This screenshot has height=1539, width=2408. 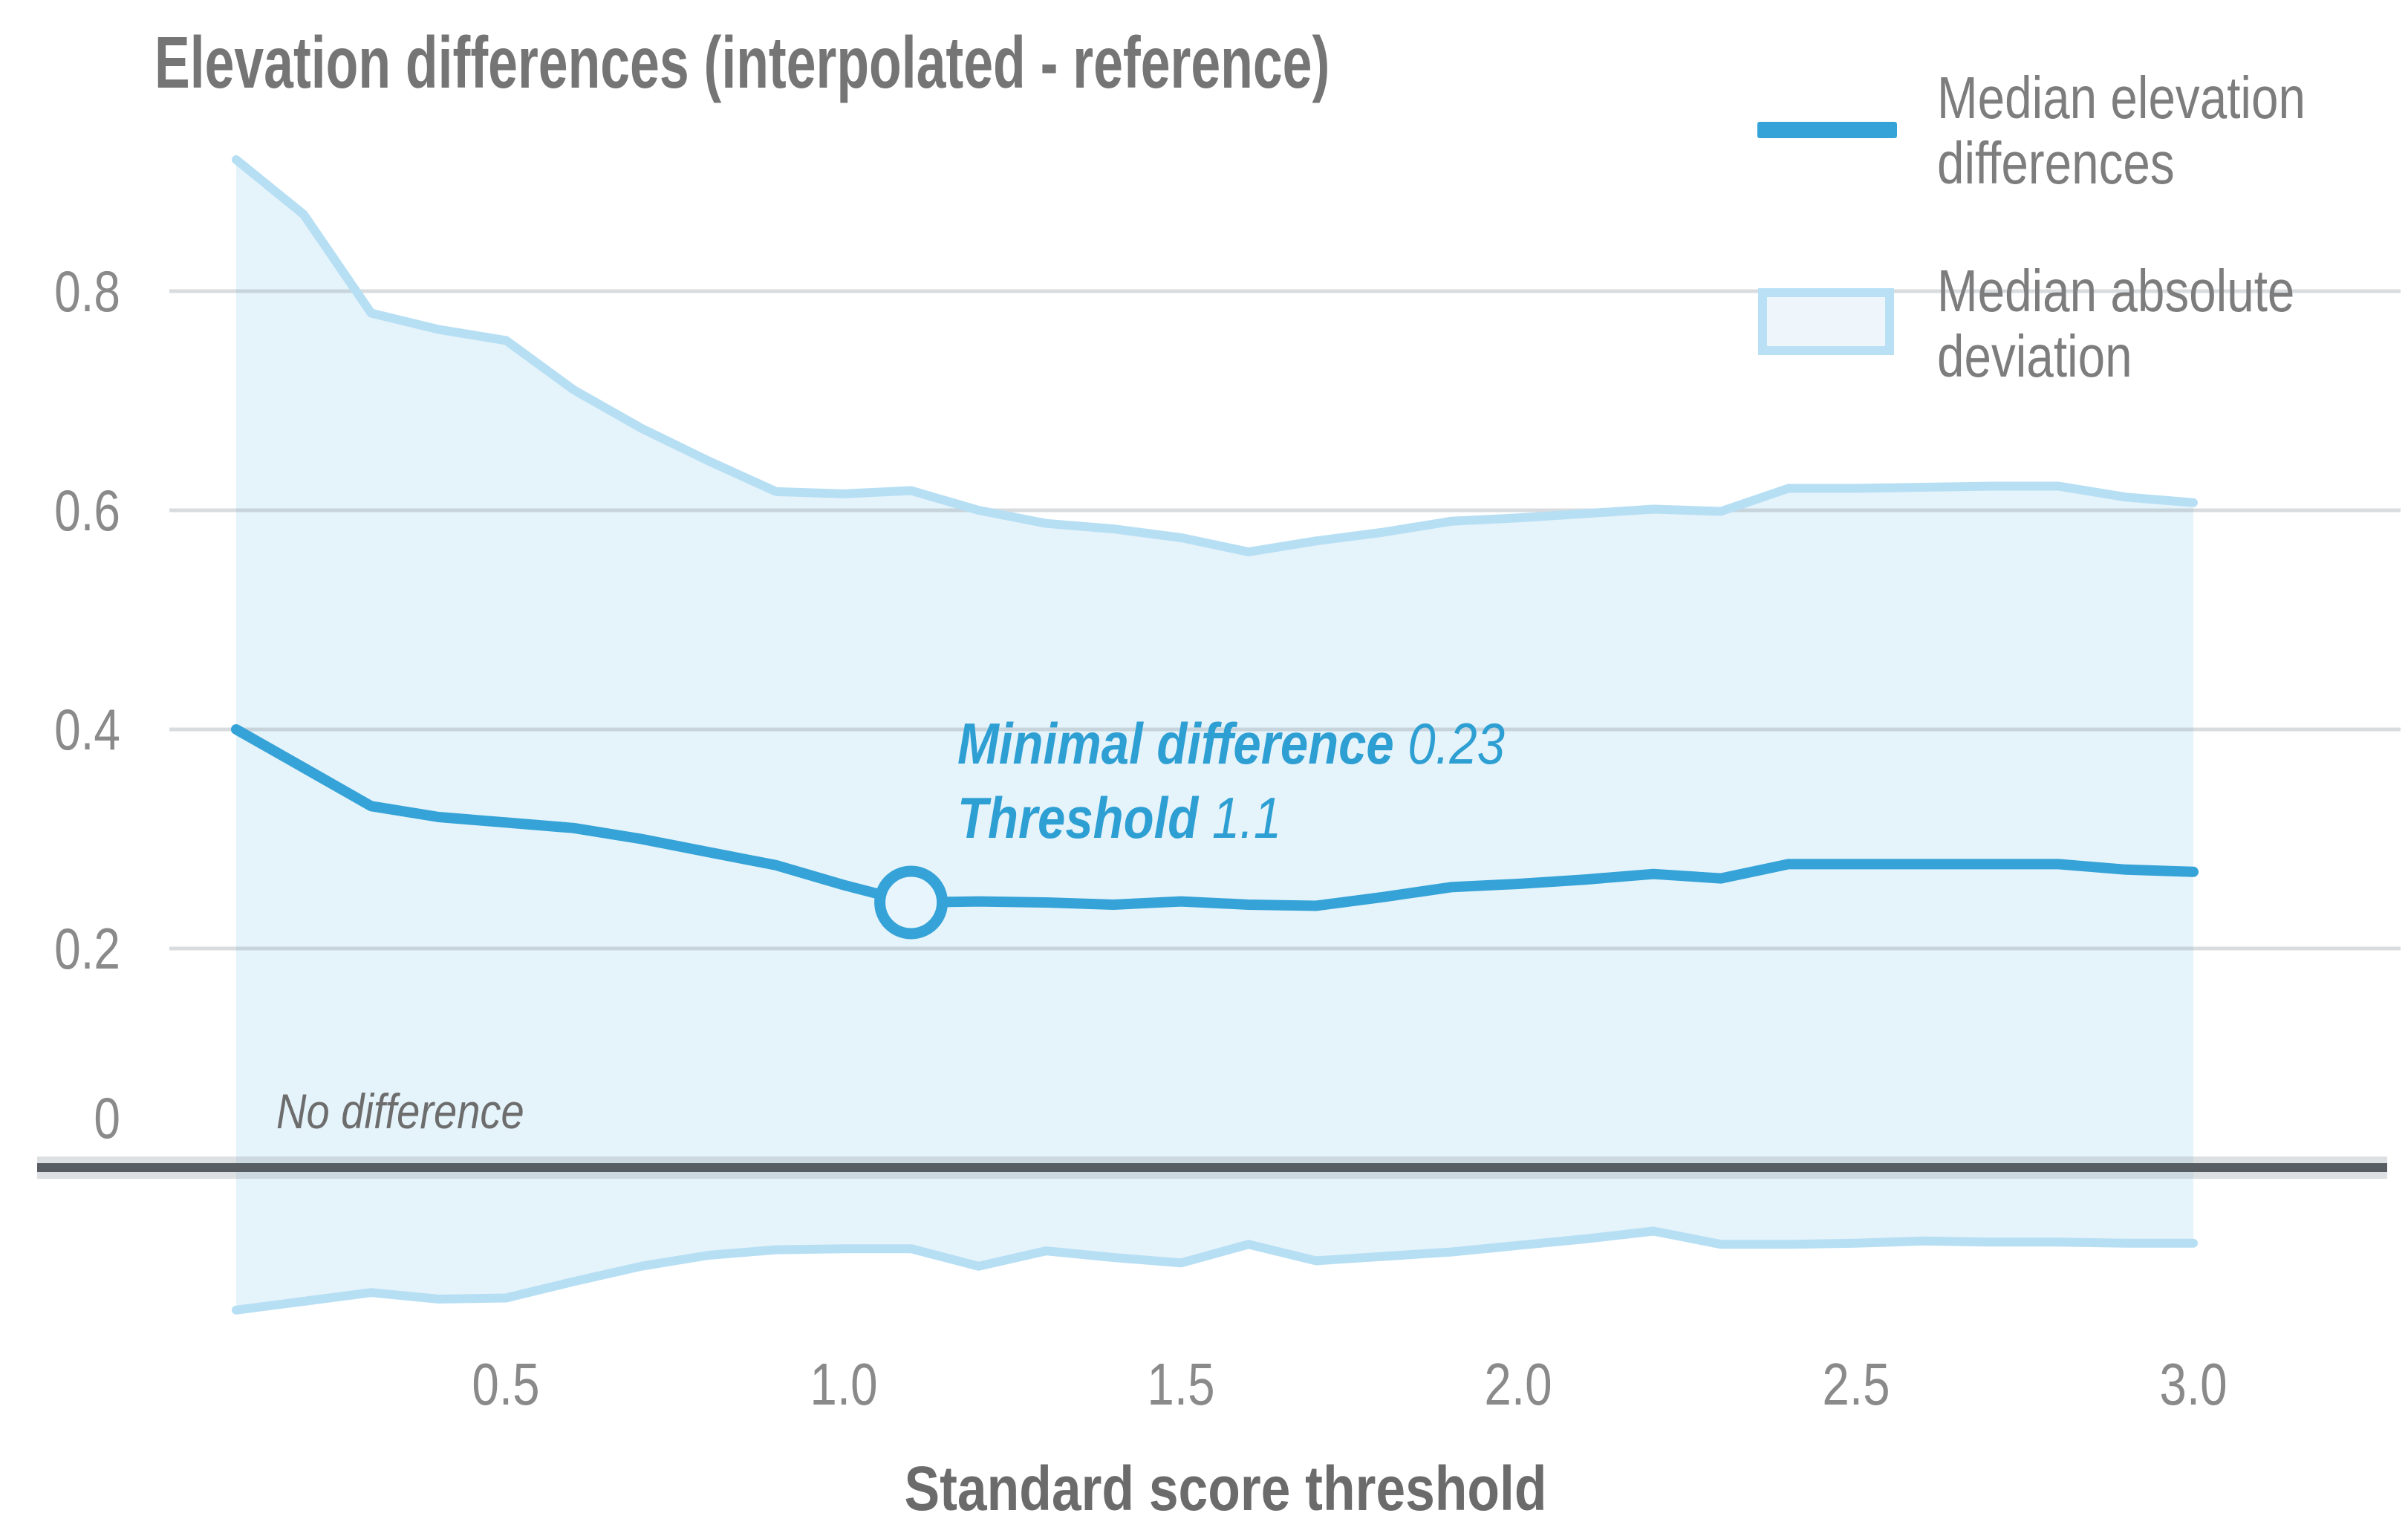 I want to click on annotation-line-2: Threshold 1.1, so click(x=1231, y=818).